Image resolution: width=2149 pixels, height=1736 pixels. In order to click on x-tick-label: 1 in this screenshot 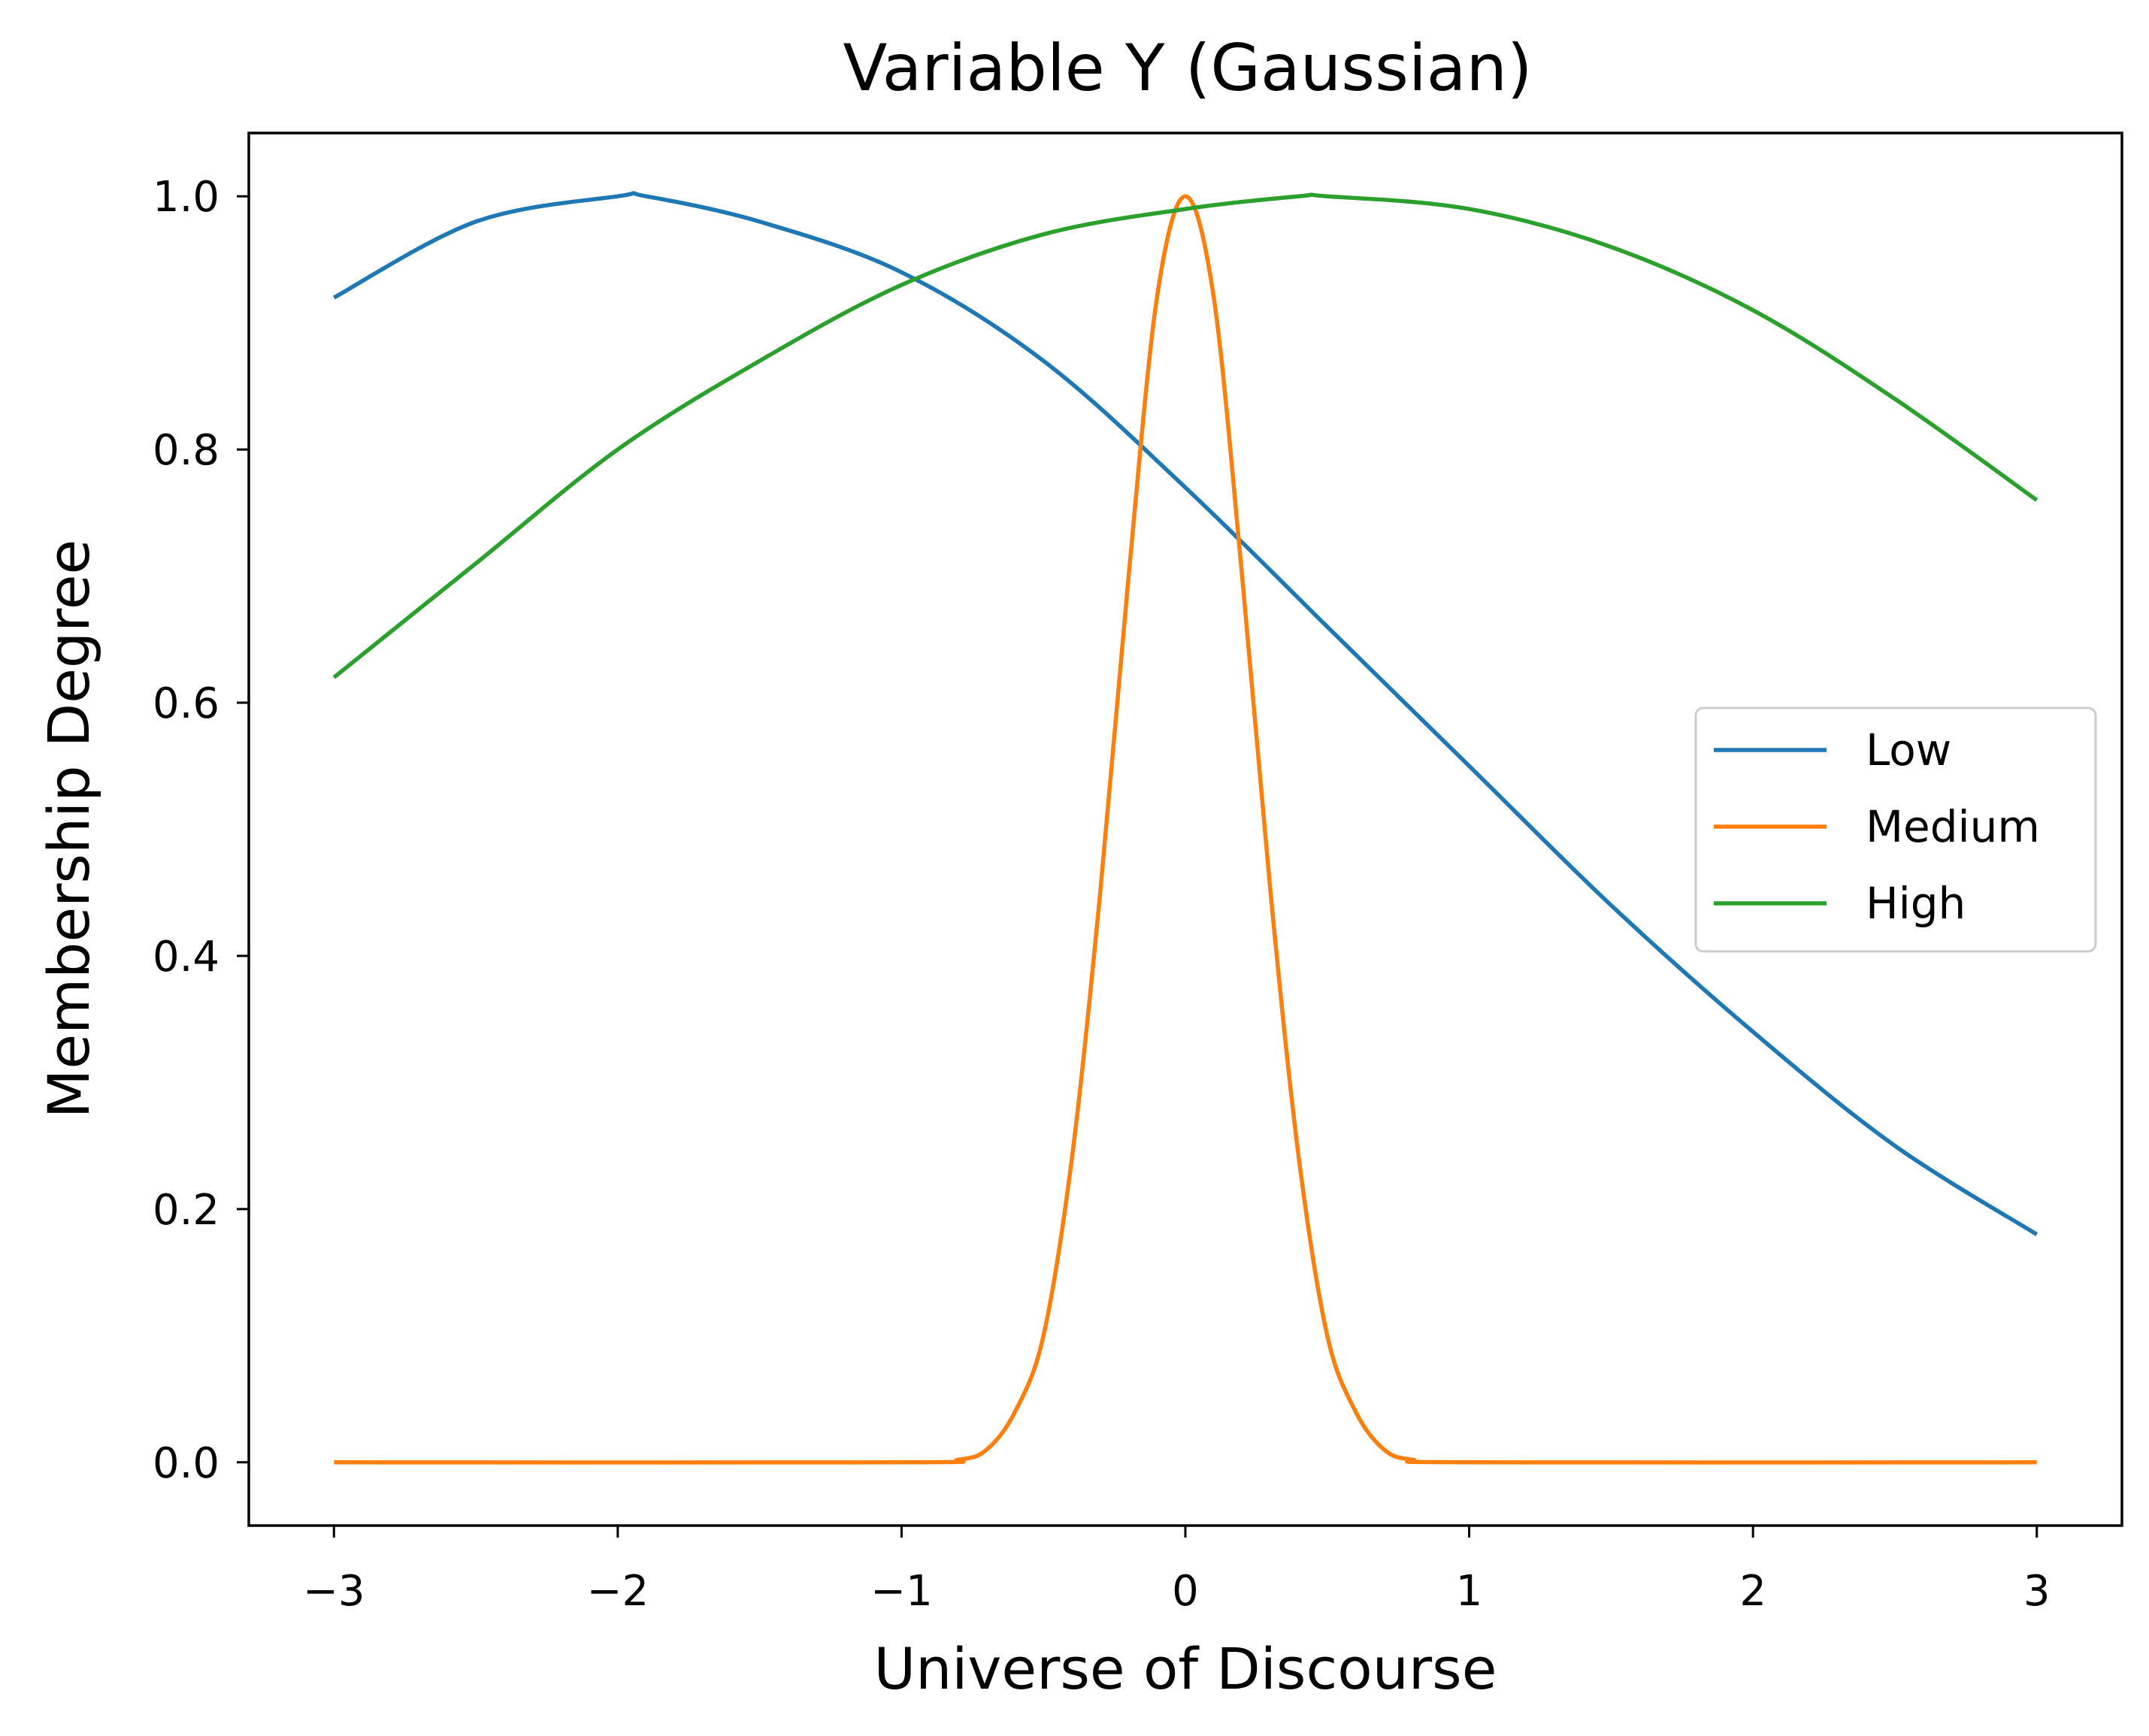, I will do `click(1470, 1591)`.